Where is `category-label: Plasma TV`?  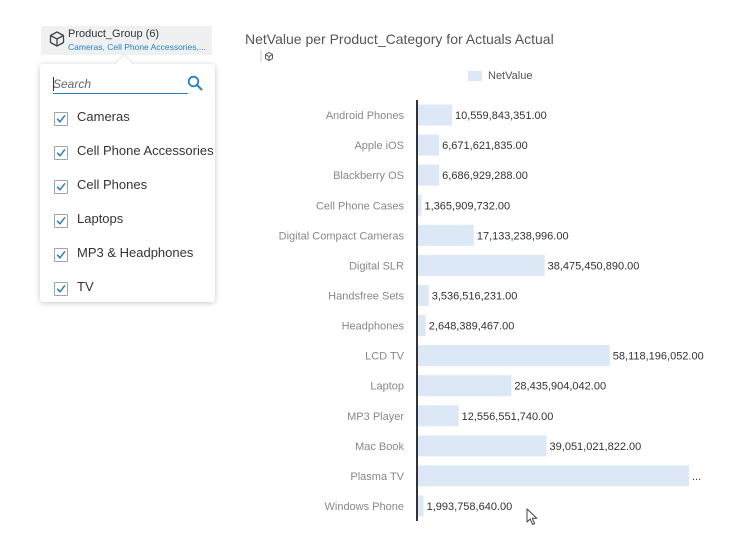
category-label: Plasma TV is located at coordinates (377, 477).